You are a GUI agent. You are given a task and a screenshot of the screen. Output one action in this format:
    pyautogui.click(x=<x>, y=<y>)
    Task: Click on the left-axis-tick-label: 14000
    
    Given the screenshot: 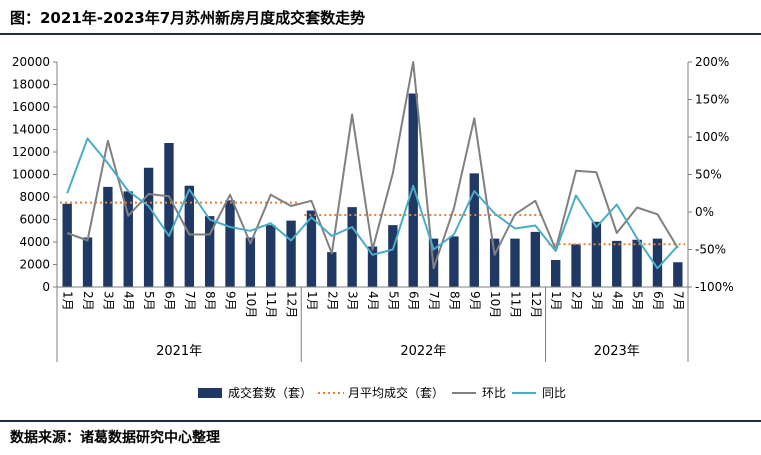 What is the action you would take?
    pyautogui.click(x=31, y=130)
    